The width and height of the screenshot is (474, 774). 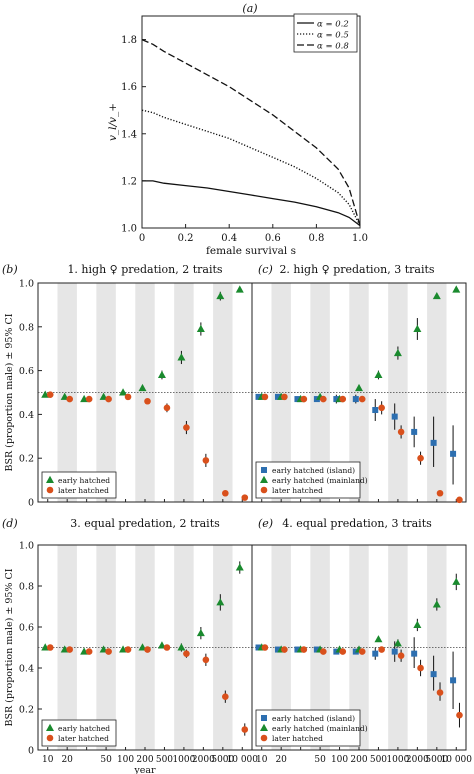 I want to click on legend-entry-b: early hatched, so click(x=84, y=480).